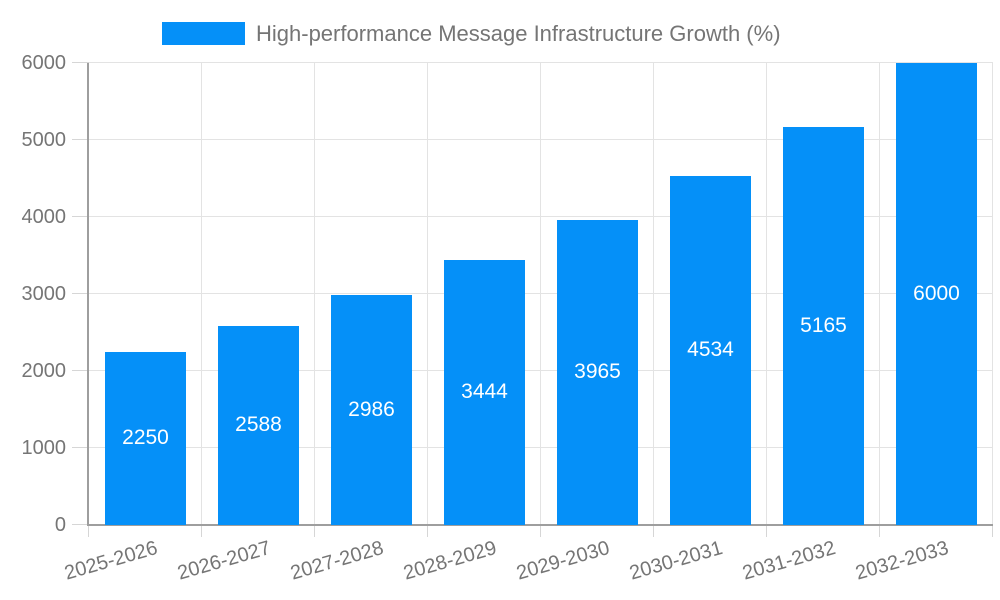 The width and height of the screenshot is (1000, 600). Describe the element at coordinates (44, 371) in the screenshot. I see `y-tick-label-2000: 2000` at that location.